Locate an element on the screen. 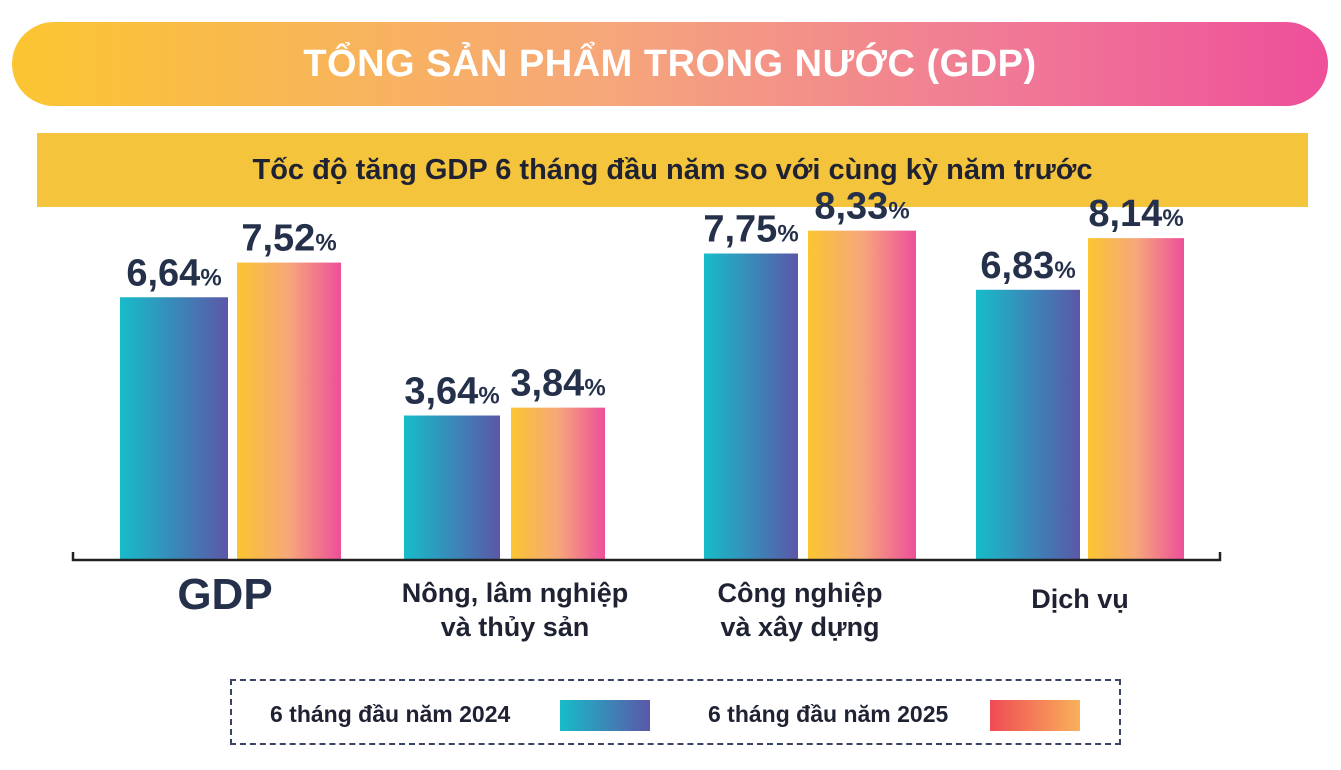  value-label-2024-cat-2: 7,75% is located at coordinates (750, 230).